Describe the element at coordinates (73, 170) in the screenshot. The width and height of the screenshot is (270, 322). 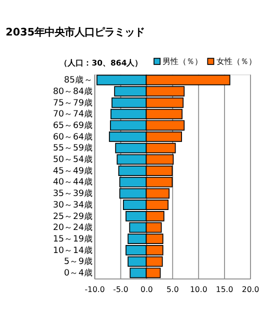
I see `y-tick-label: 45～49歳` at that location.